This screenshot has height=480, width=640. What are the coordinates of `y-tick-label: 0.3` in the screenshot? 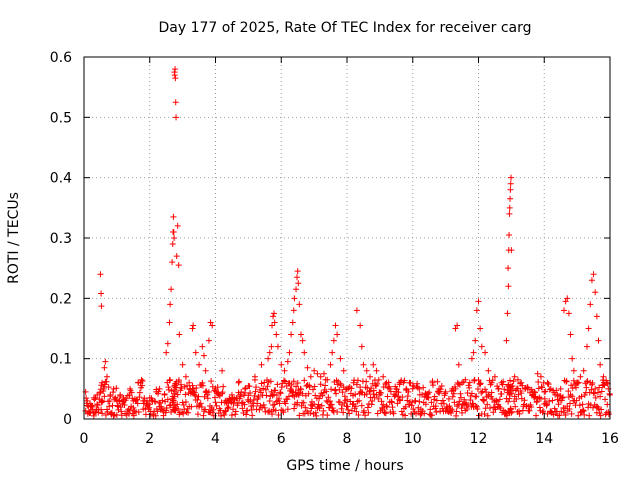 It's located at (61, 239).